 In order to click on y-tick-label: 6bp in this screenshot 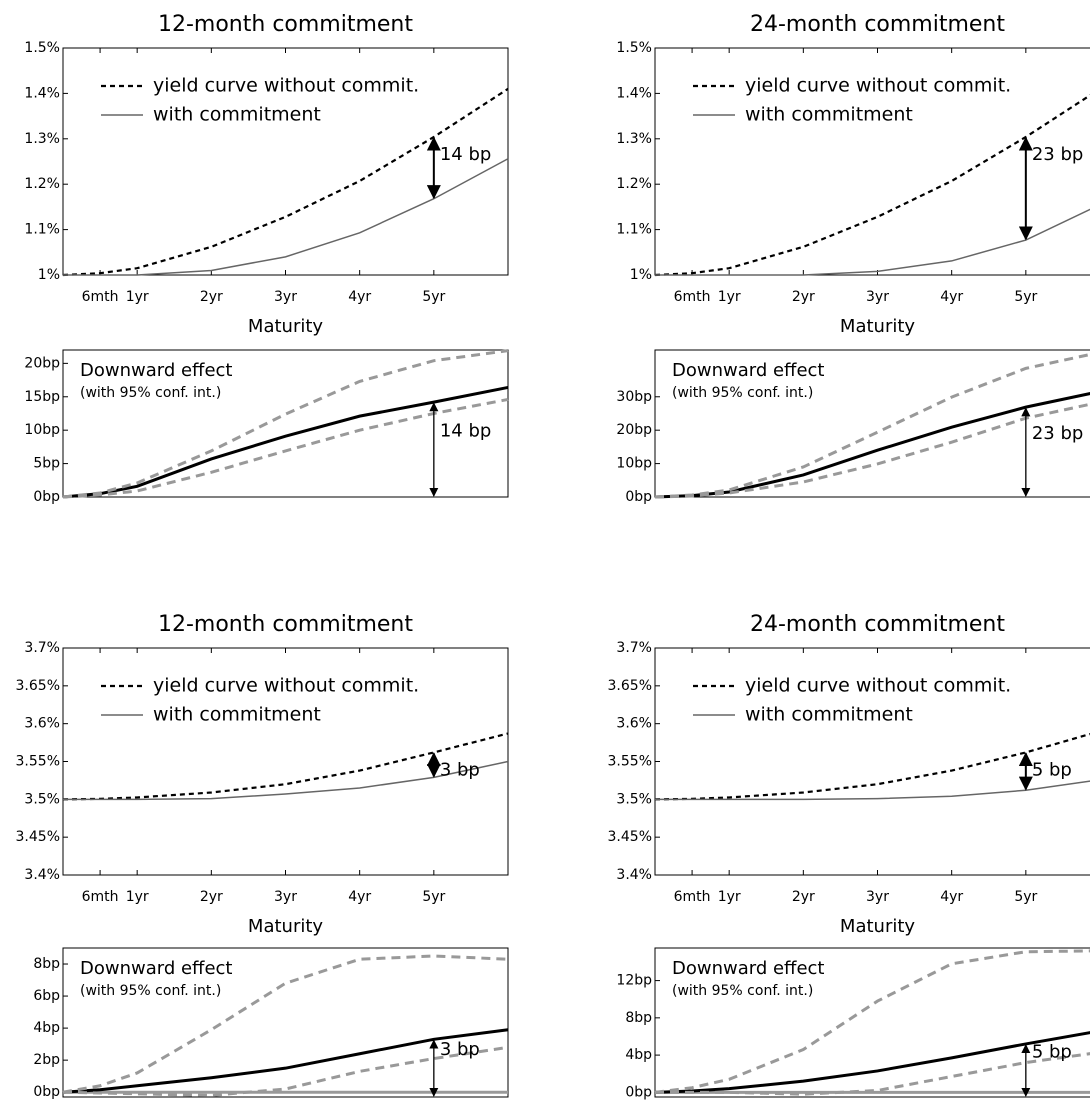, I will do `click(46, 996)`.